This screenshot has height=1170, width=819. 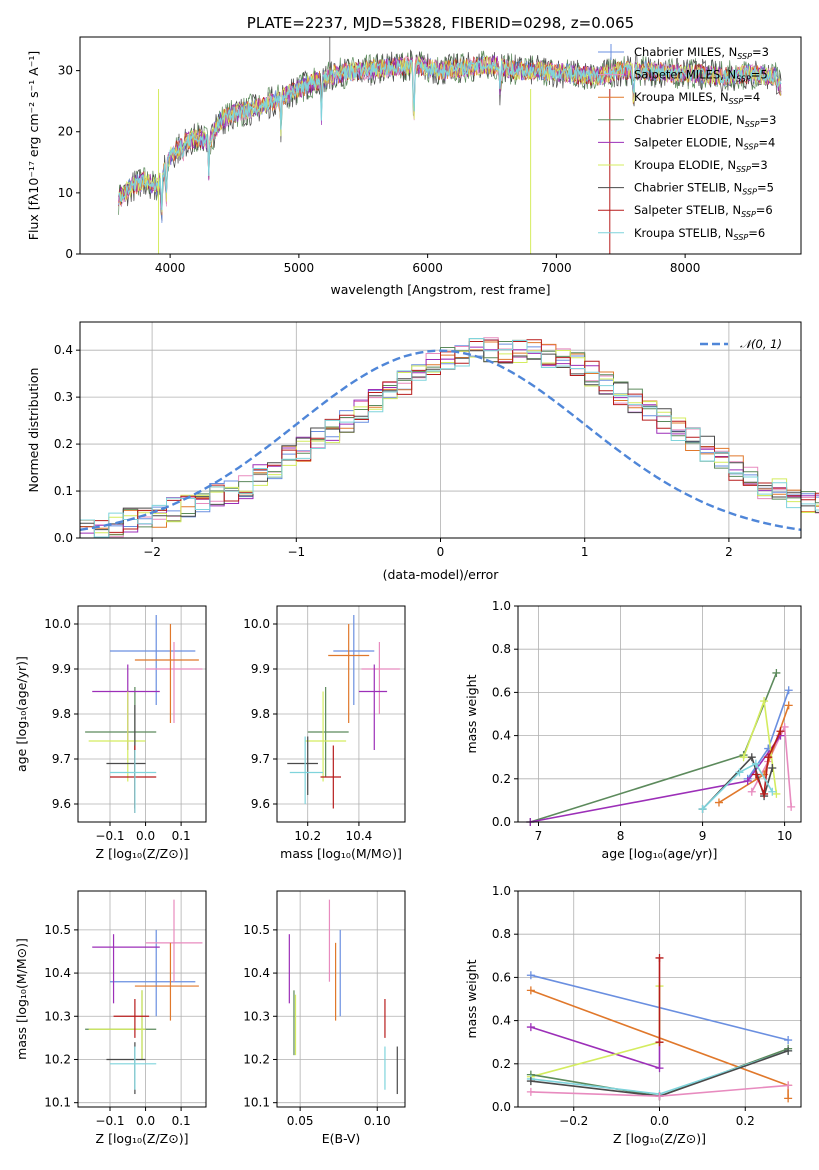 What do you see at coordinates (307, 836) in the screenshot?
I see `x-tick-label: 10.2` at bounding box center [307, 836].